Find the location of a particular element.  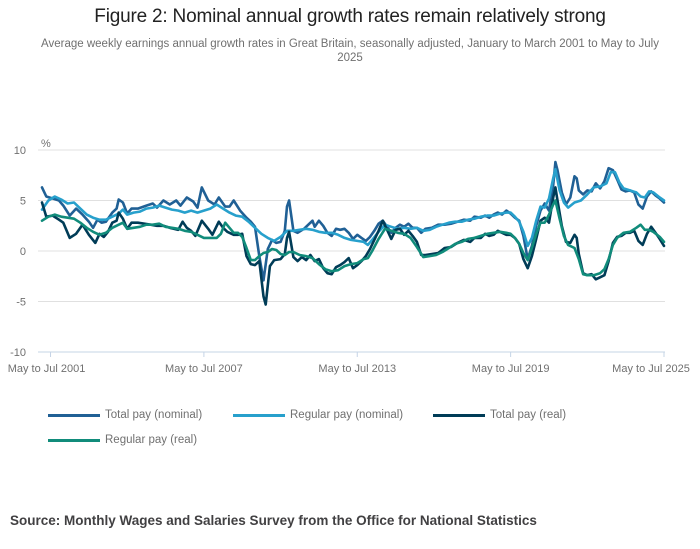

y-tick-label: 10 is located at coordinates (20, 151).